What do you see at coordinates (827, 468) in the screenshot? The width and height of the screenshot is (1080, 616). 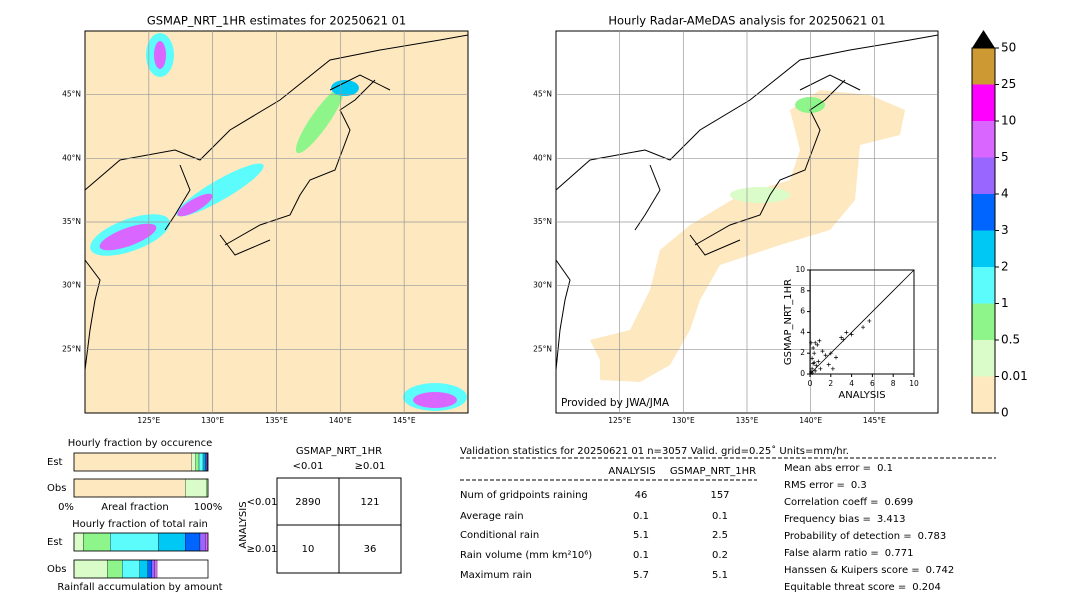 I see `score-label: Mean abs error =` at bounding box center [827, 468].